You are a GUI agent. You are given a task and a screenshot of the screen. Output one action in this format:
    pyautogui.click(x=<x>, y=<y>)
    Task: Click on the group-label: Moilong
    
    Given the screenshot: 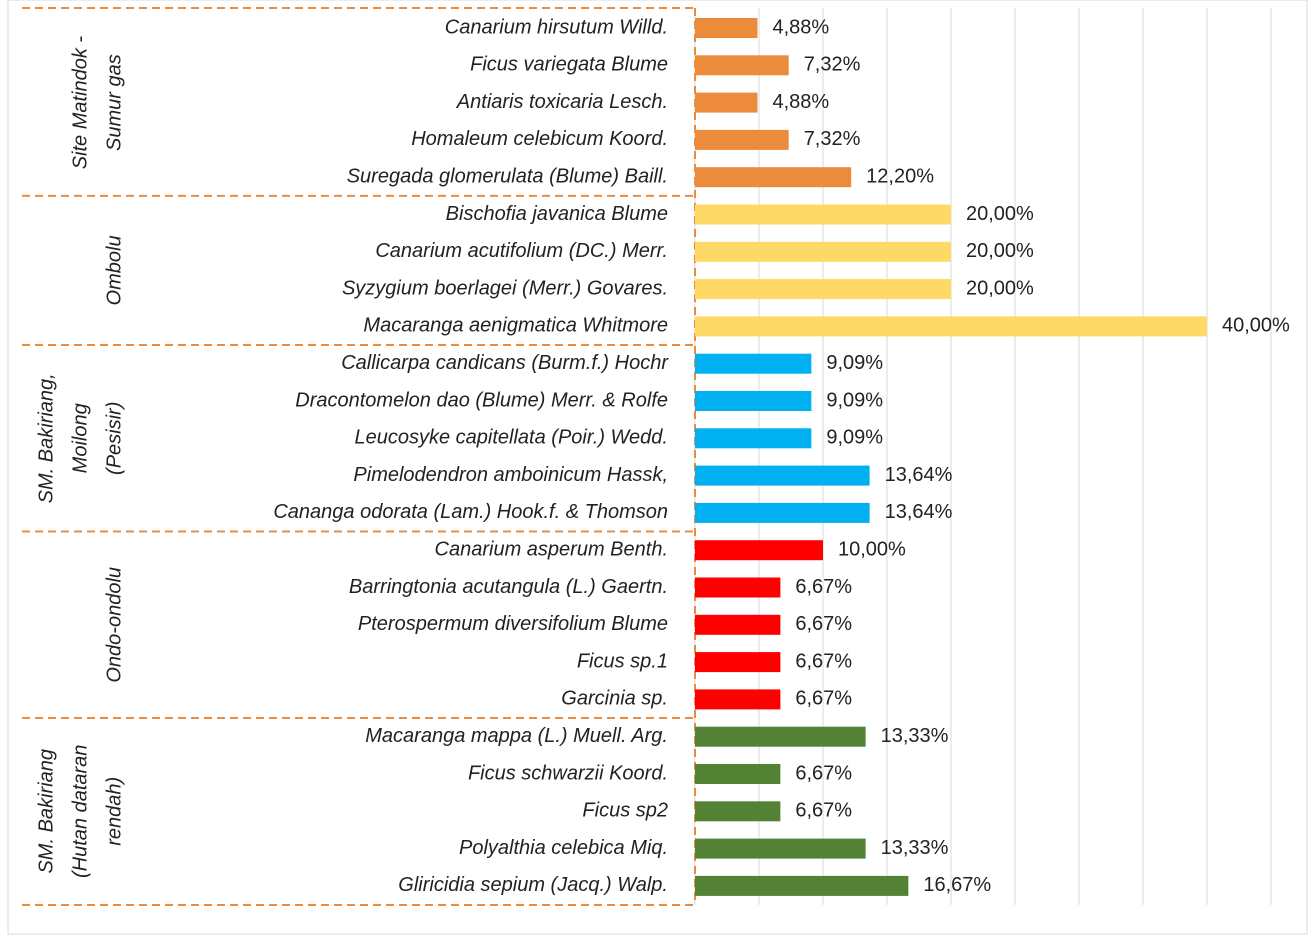 What is the action you would take?
    pyautogui.click(x=80, y=438)
    